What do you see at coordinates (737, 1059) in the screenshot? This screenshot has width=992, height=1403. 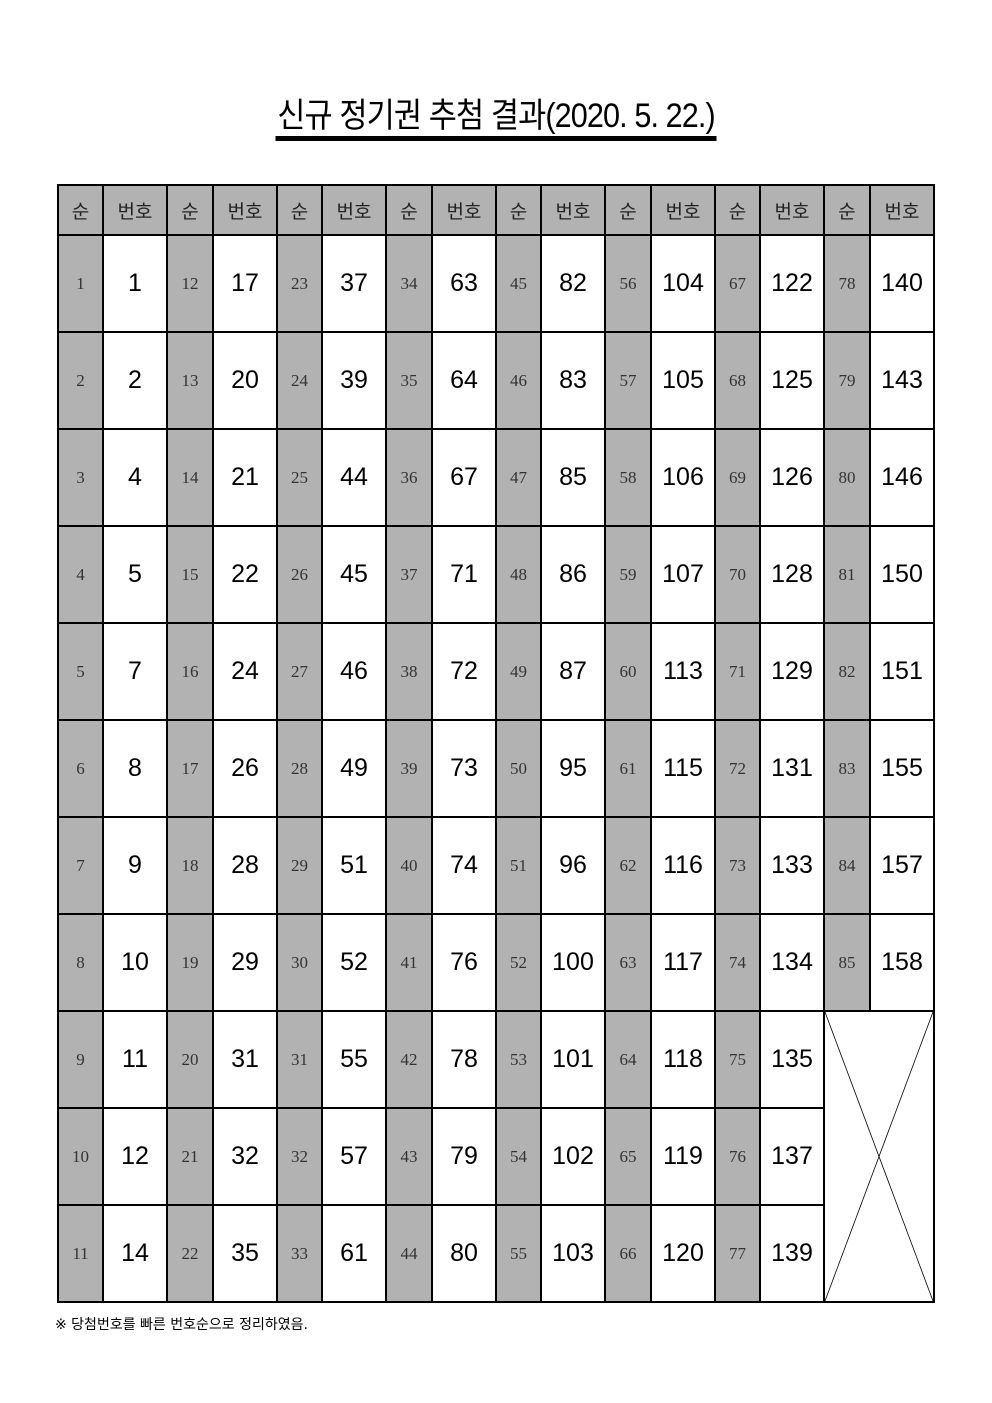 I see `rank-cell: 75` at bounding box center [737, 1059].